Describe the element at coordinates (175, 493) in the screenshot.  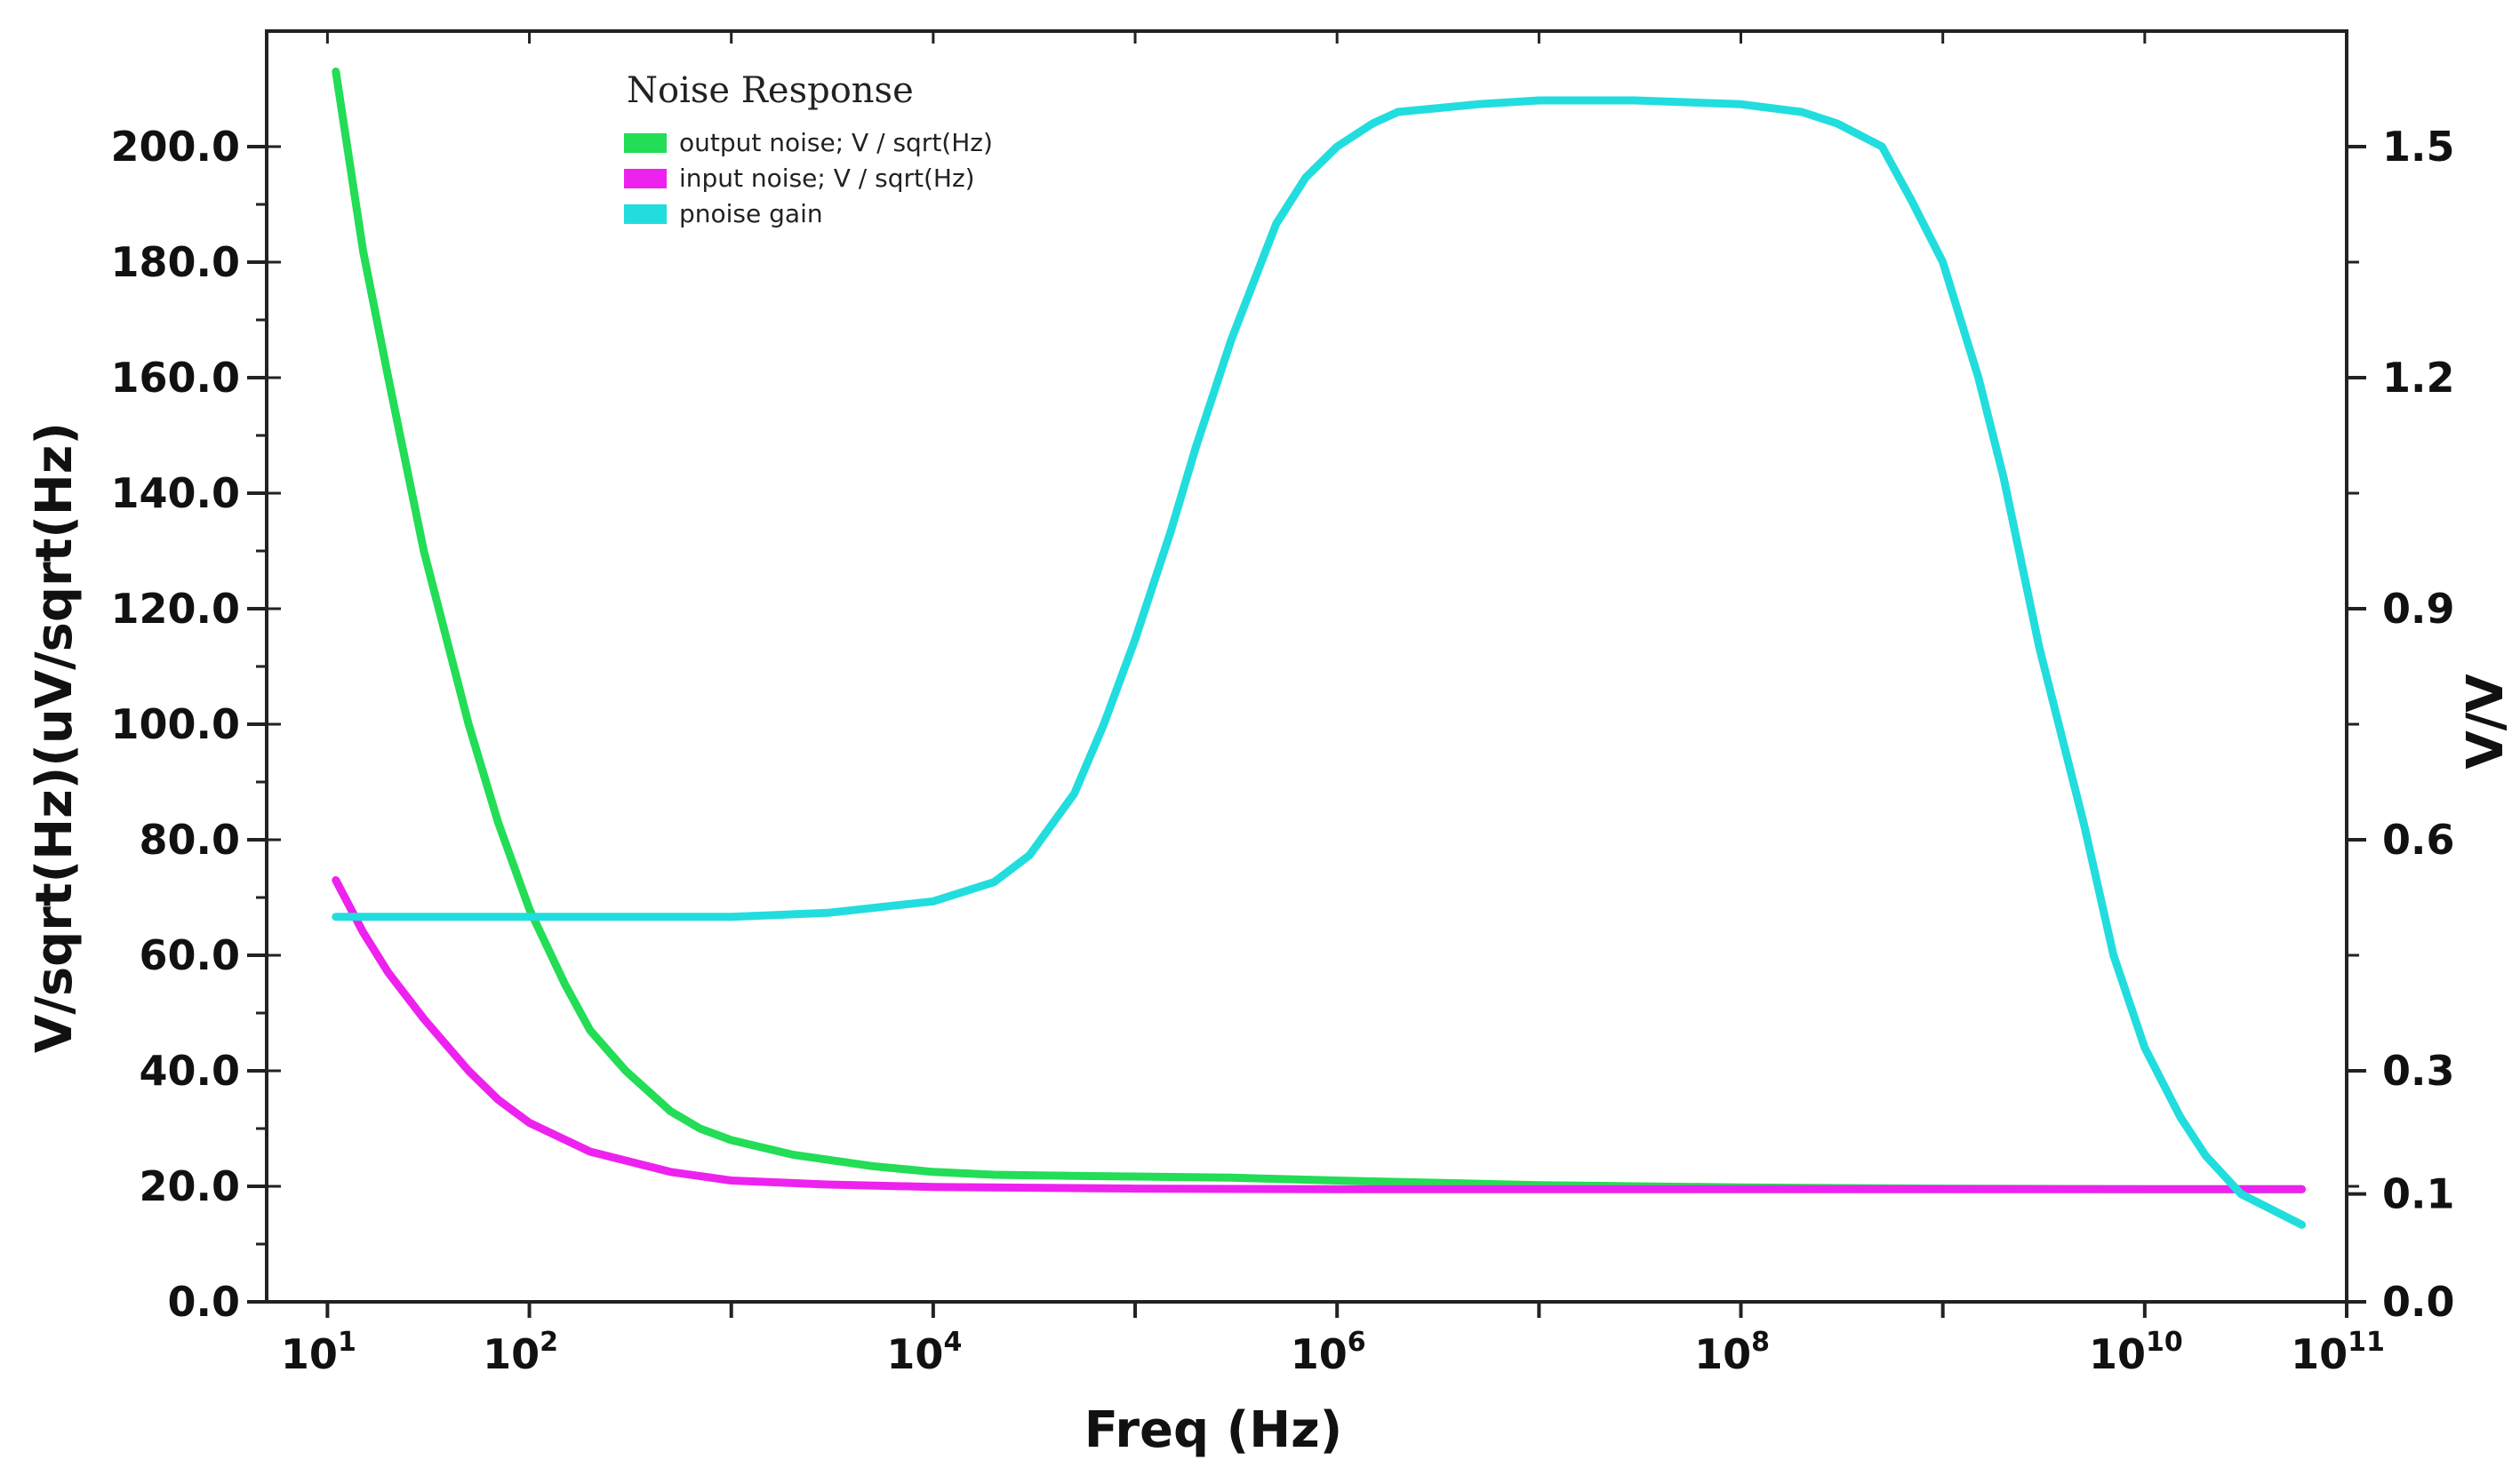
I see `left-tick-label: 140.0` at that location.